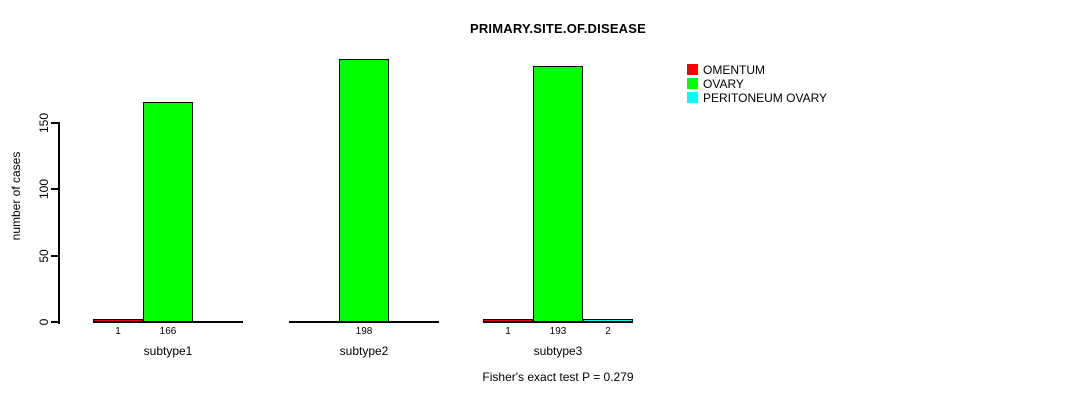  Describe the element at coordinates (168, 331) in the screenshot. I see `bar-value-label: 166` at that location.